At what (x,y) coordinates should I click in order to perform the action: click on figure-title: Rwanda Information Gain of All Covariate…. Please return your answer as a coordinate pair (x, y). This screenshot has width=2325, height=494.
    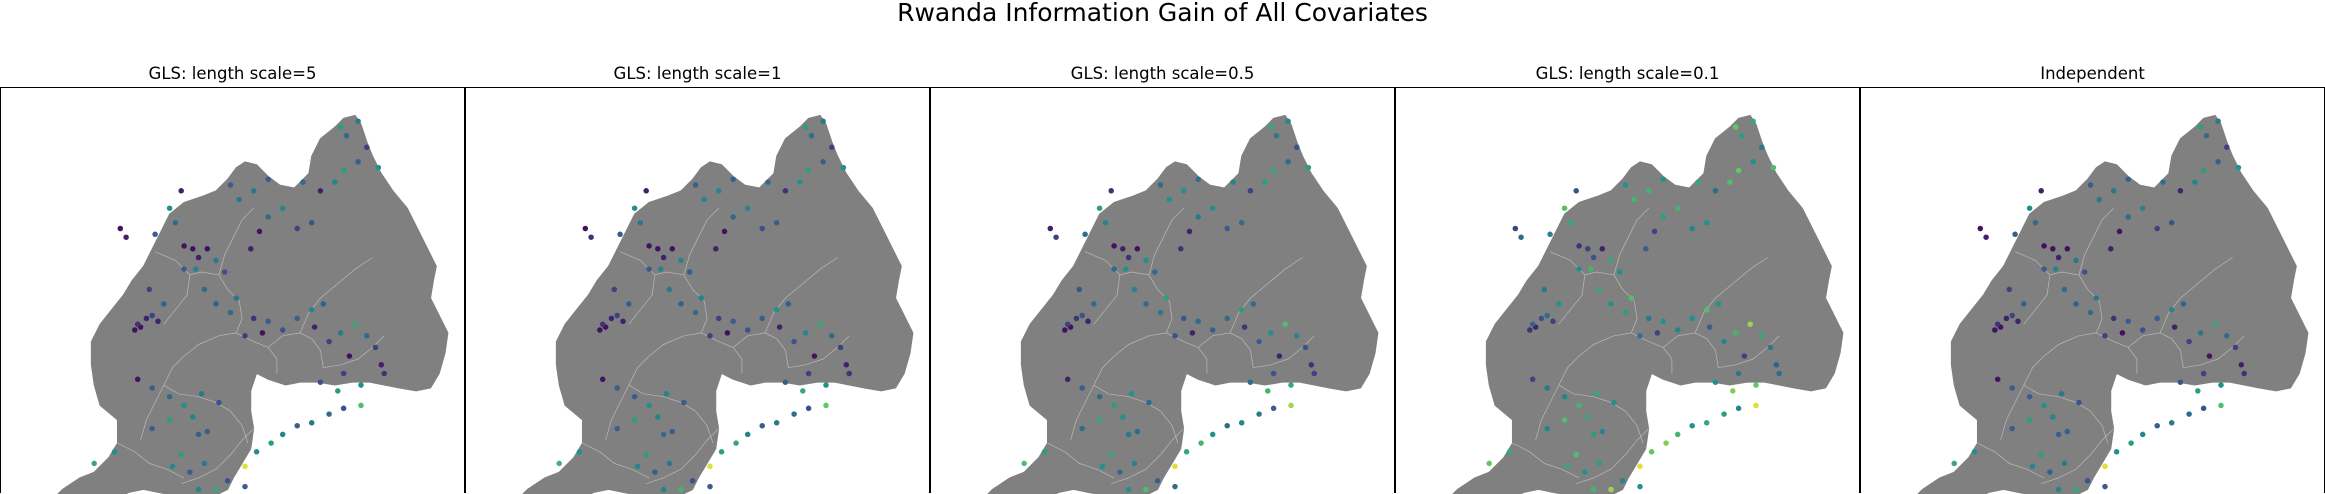
    Looking at the image, I should click on (1162, 13).